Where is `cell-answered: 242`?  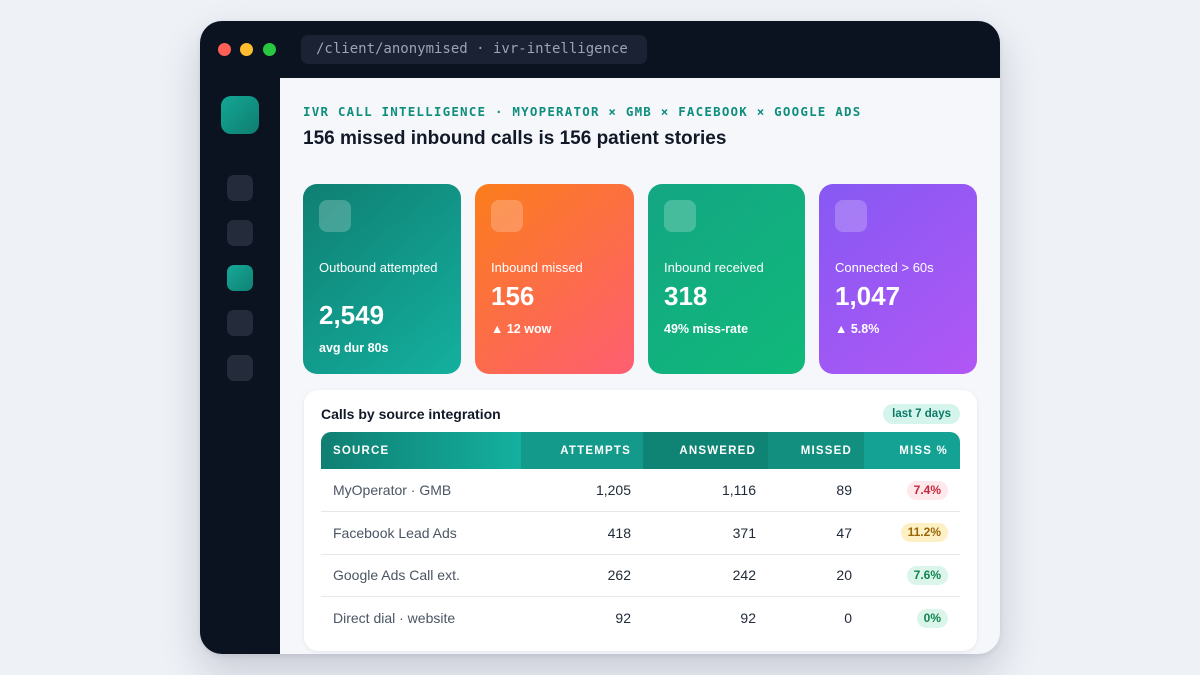
cell-answered: 242 is located at coordinates (705, 575).